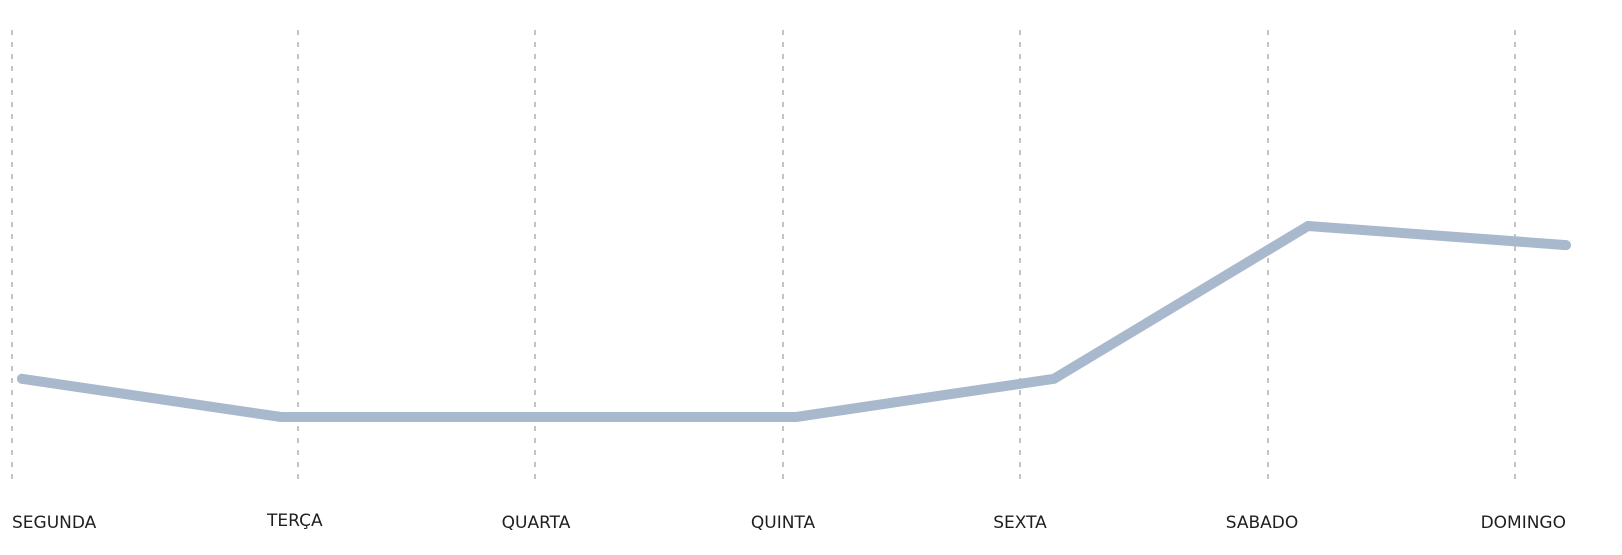 The width and height of the screenshot is (1622, 555). Describe the element at coordinates (783, 523) in the screenshot. I see `x-tick-label-quinta: QUINTA` at that location.